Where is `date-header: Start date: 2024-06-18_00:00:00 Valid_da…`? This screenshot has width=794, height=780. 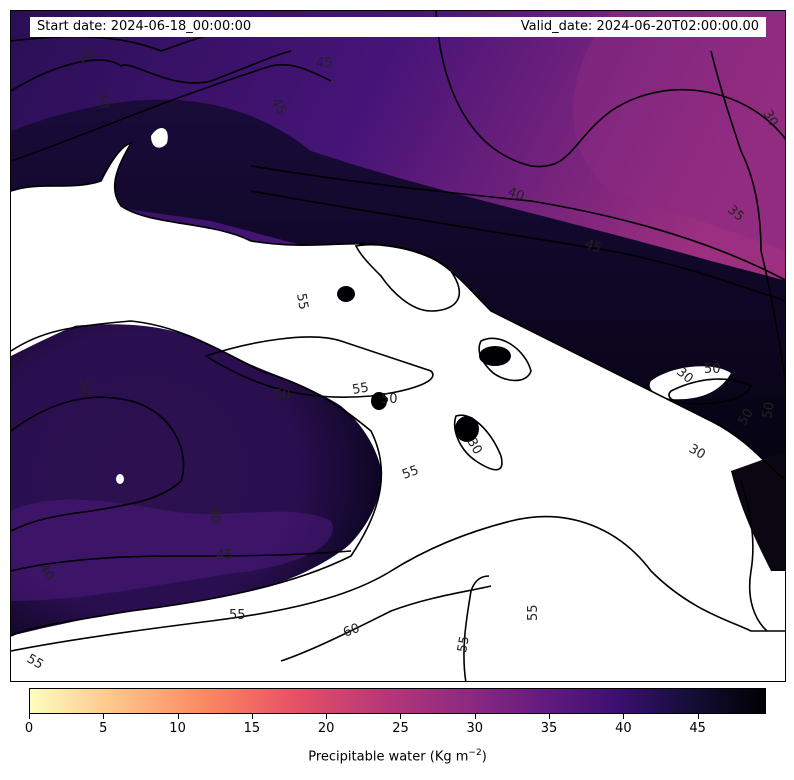 date-header: Start date: 2024-06-18_00:00:00 Valid_da… is located at coordinates (398, 27).